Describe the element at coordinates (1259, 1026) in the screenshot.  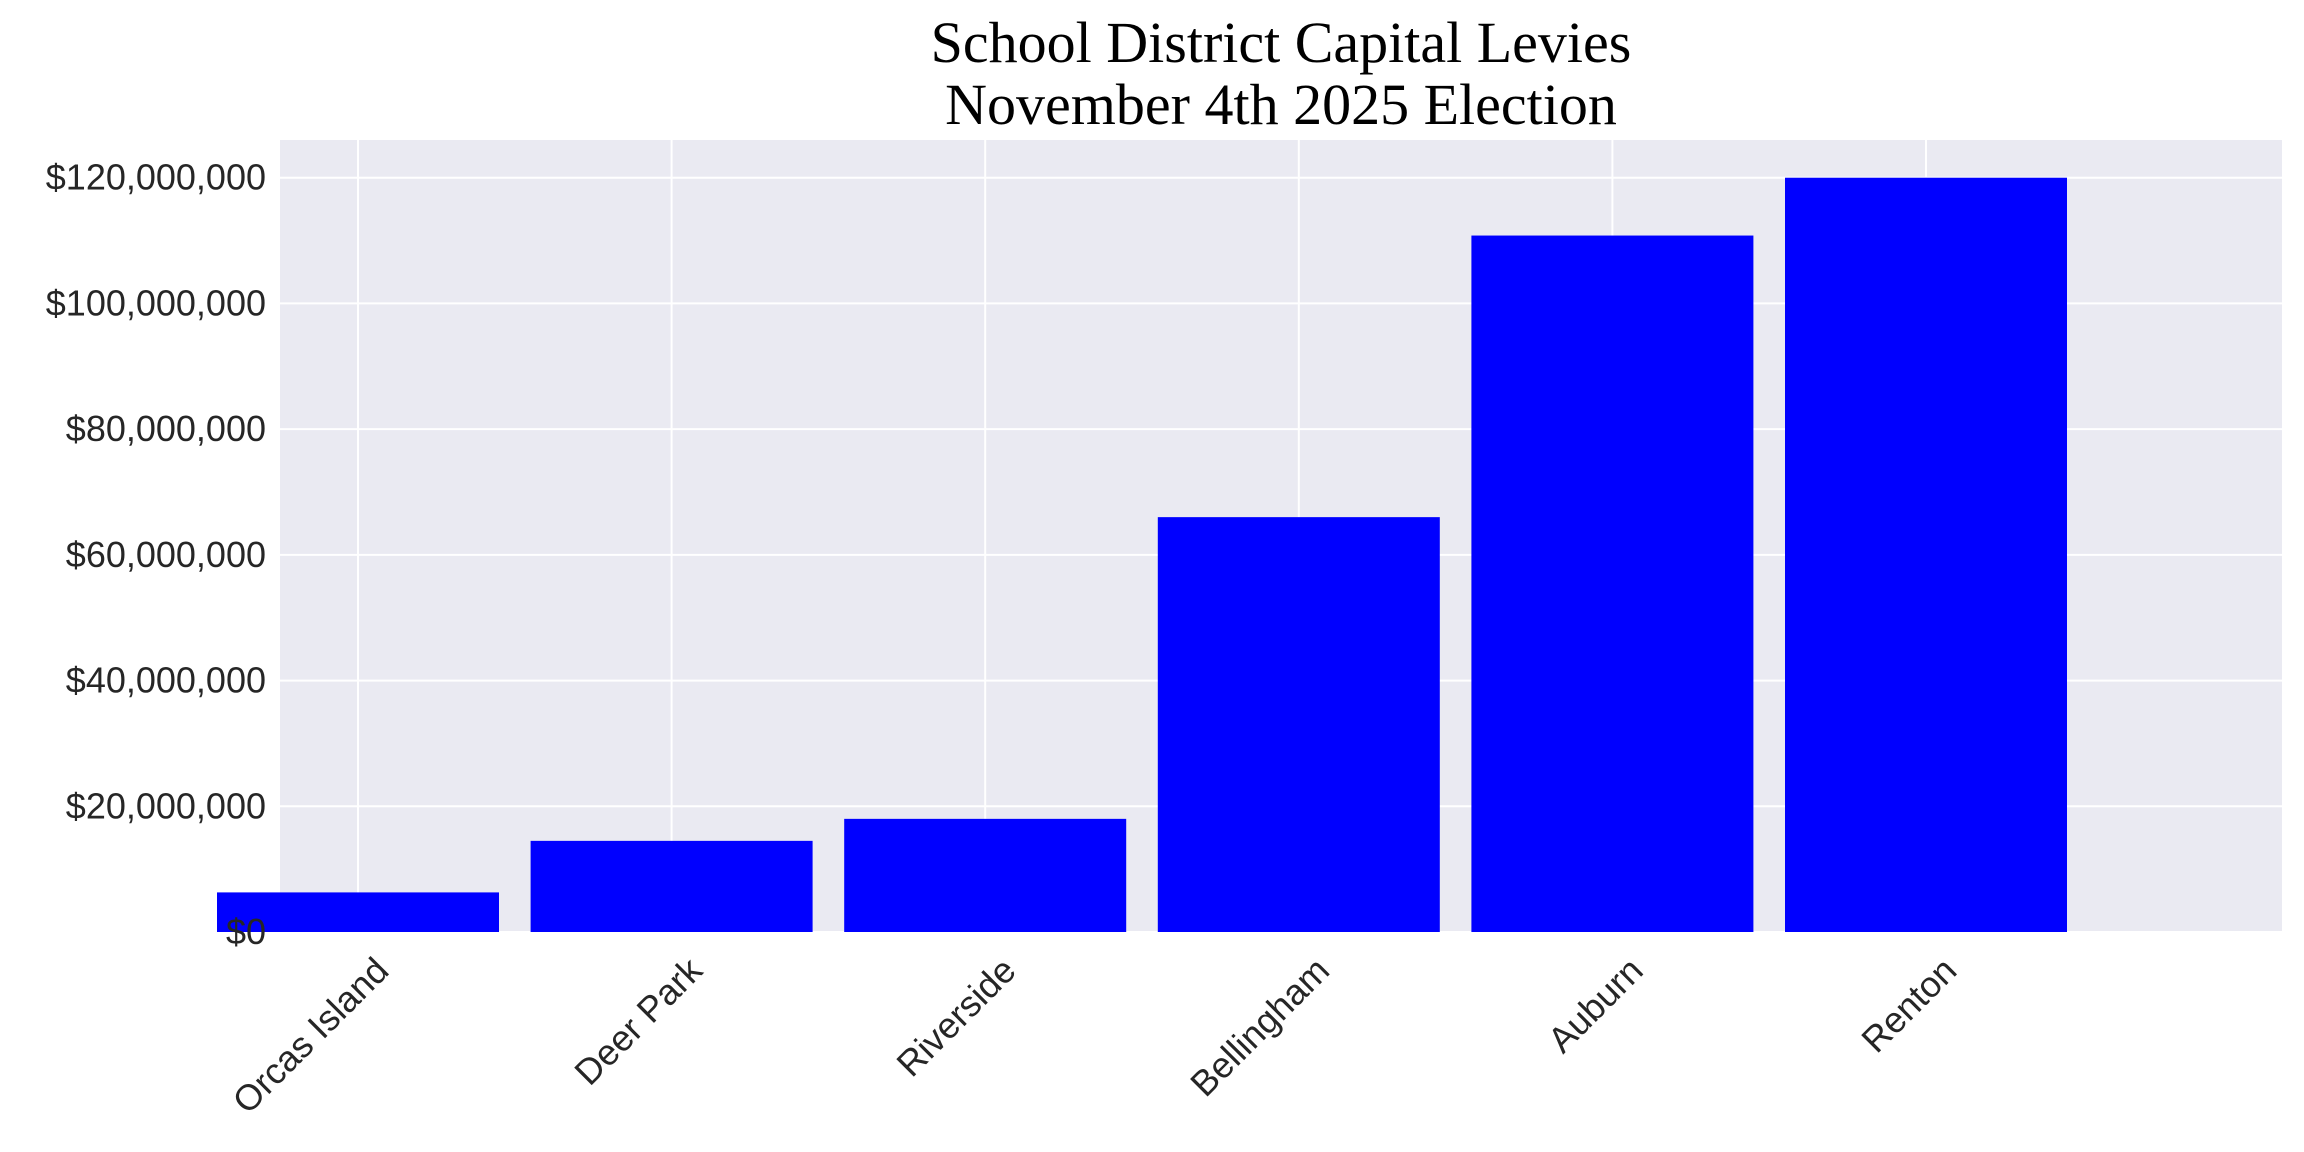
I see `x-tick-label: Bellingham` at that location.